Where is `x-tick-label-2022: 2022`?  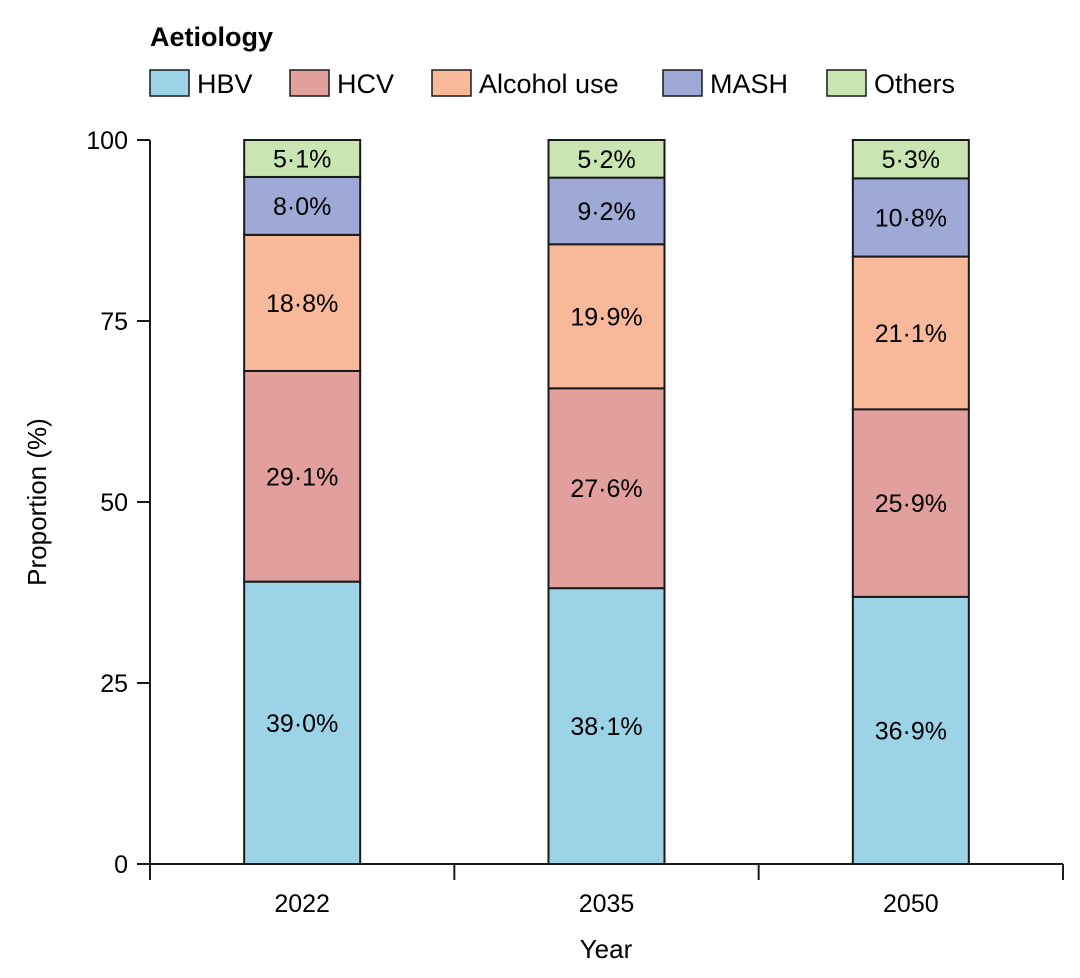
x-tick-label-2022: 2022 is located at coordinates (302, 904).